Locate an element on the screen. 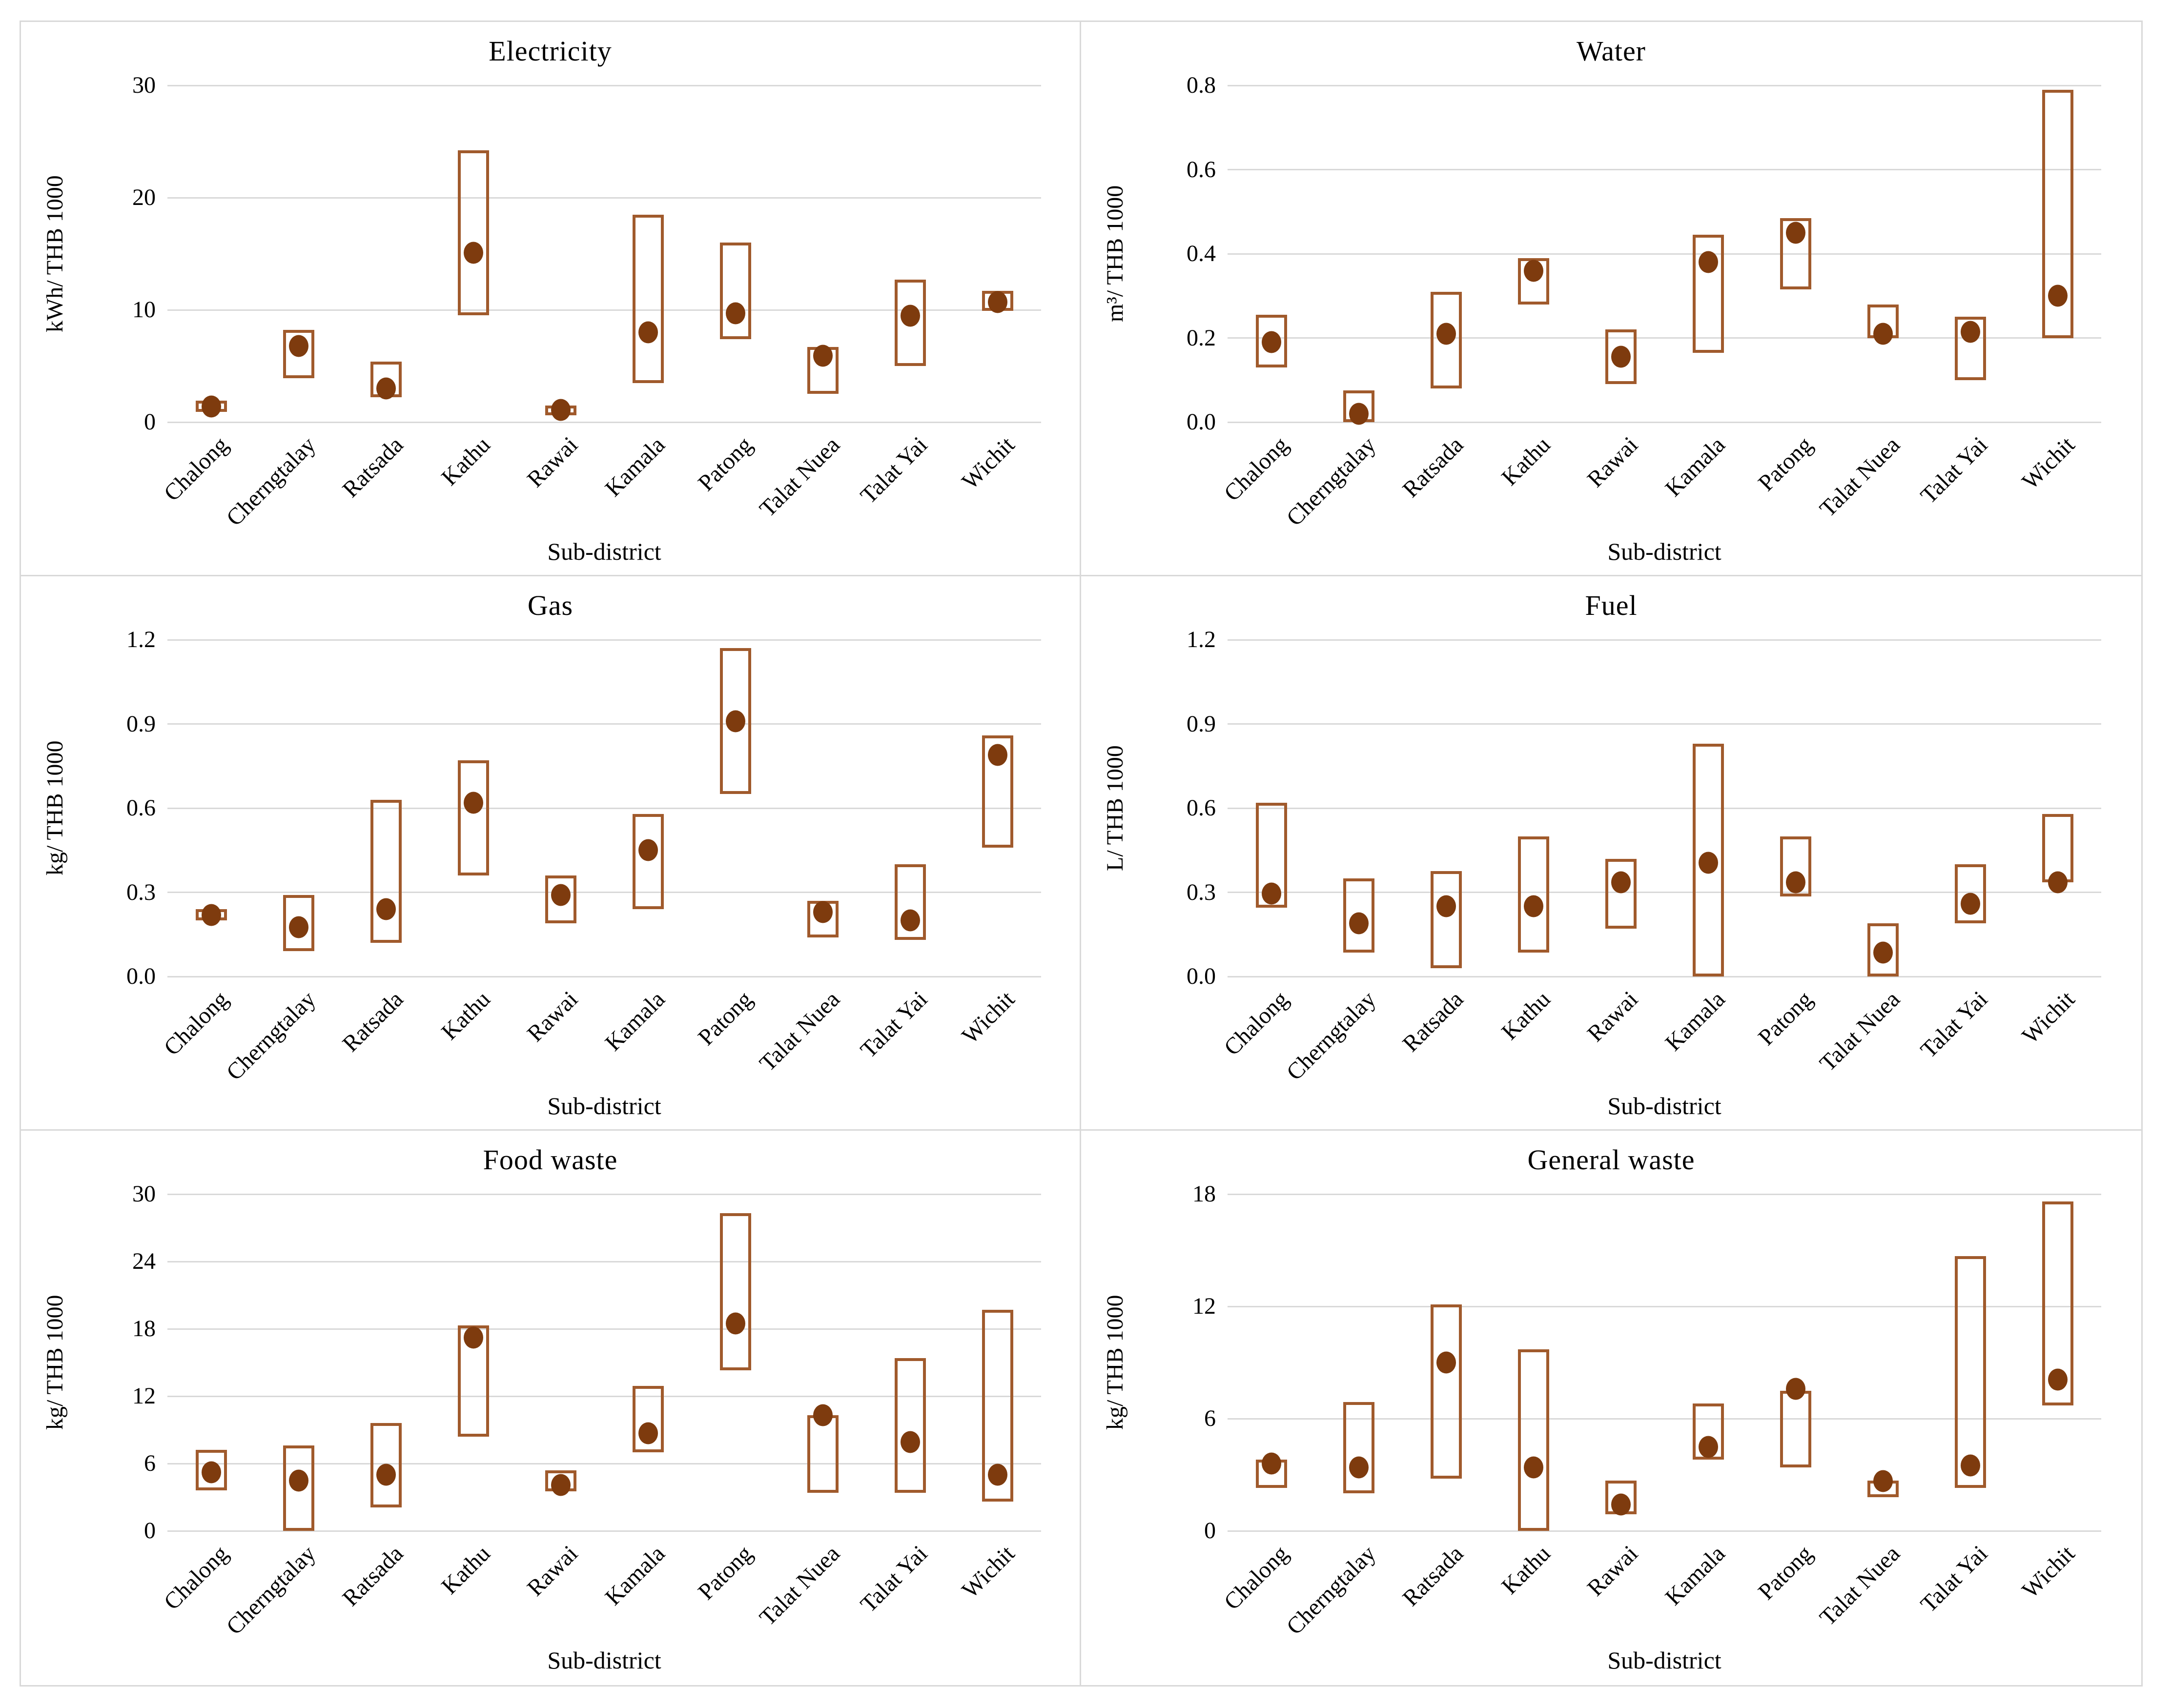 The image size is (2172, 1708). mean-marker-talat-nuea is located at coordinates (823, 1415).